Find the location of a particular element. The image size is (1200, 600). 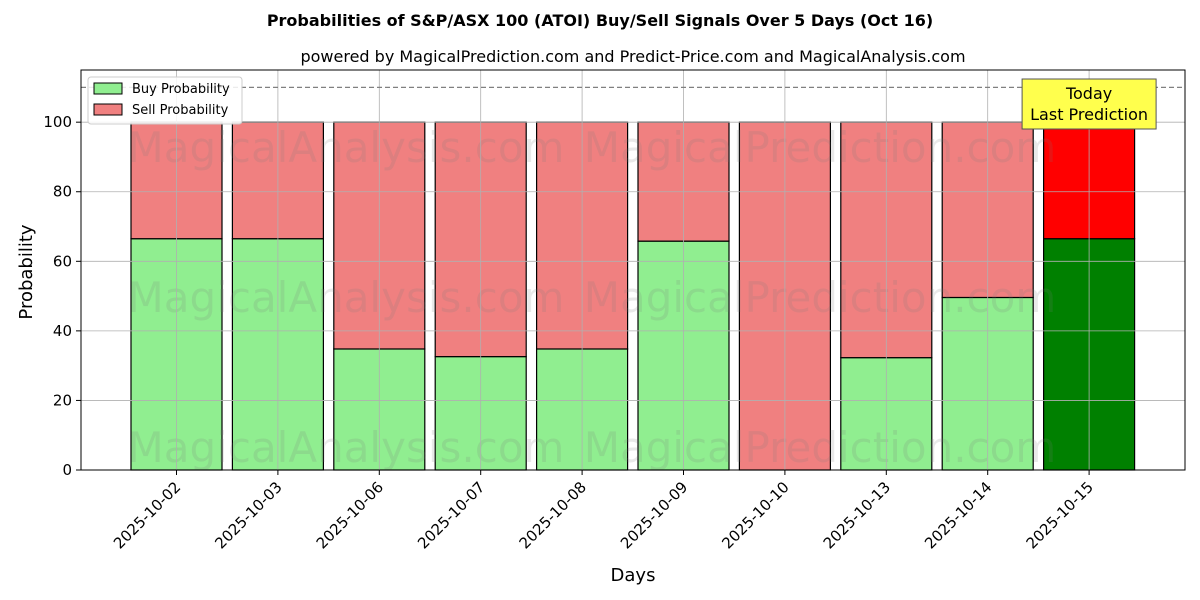

legend: Buy Probability Sell Probability is located at coordinates (165, 100).